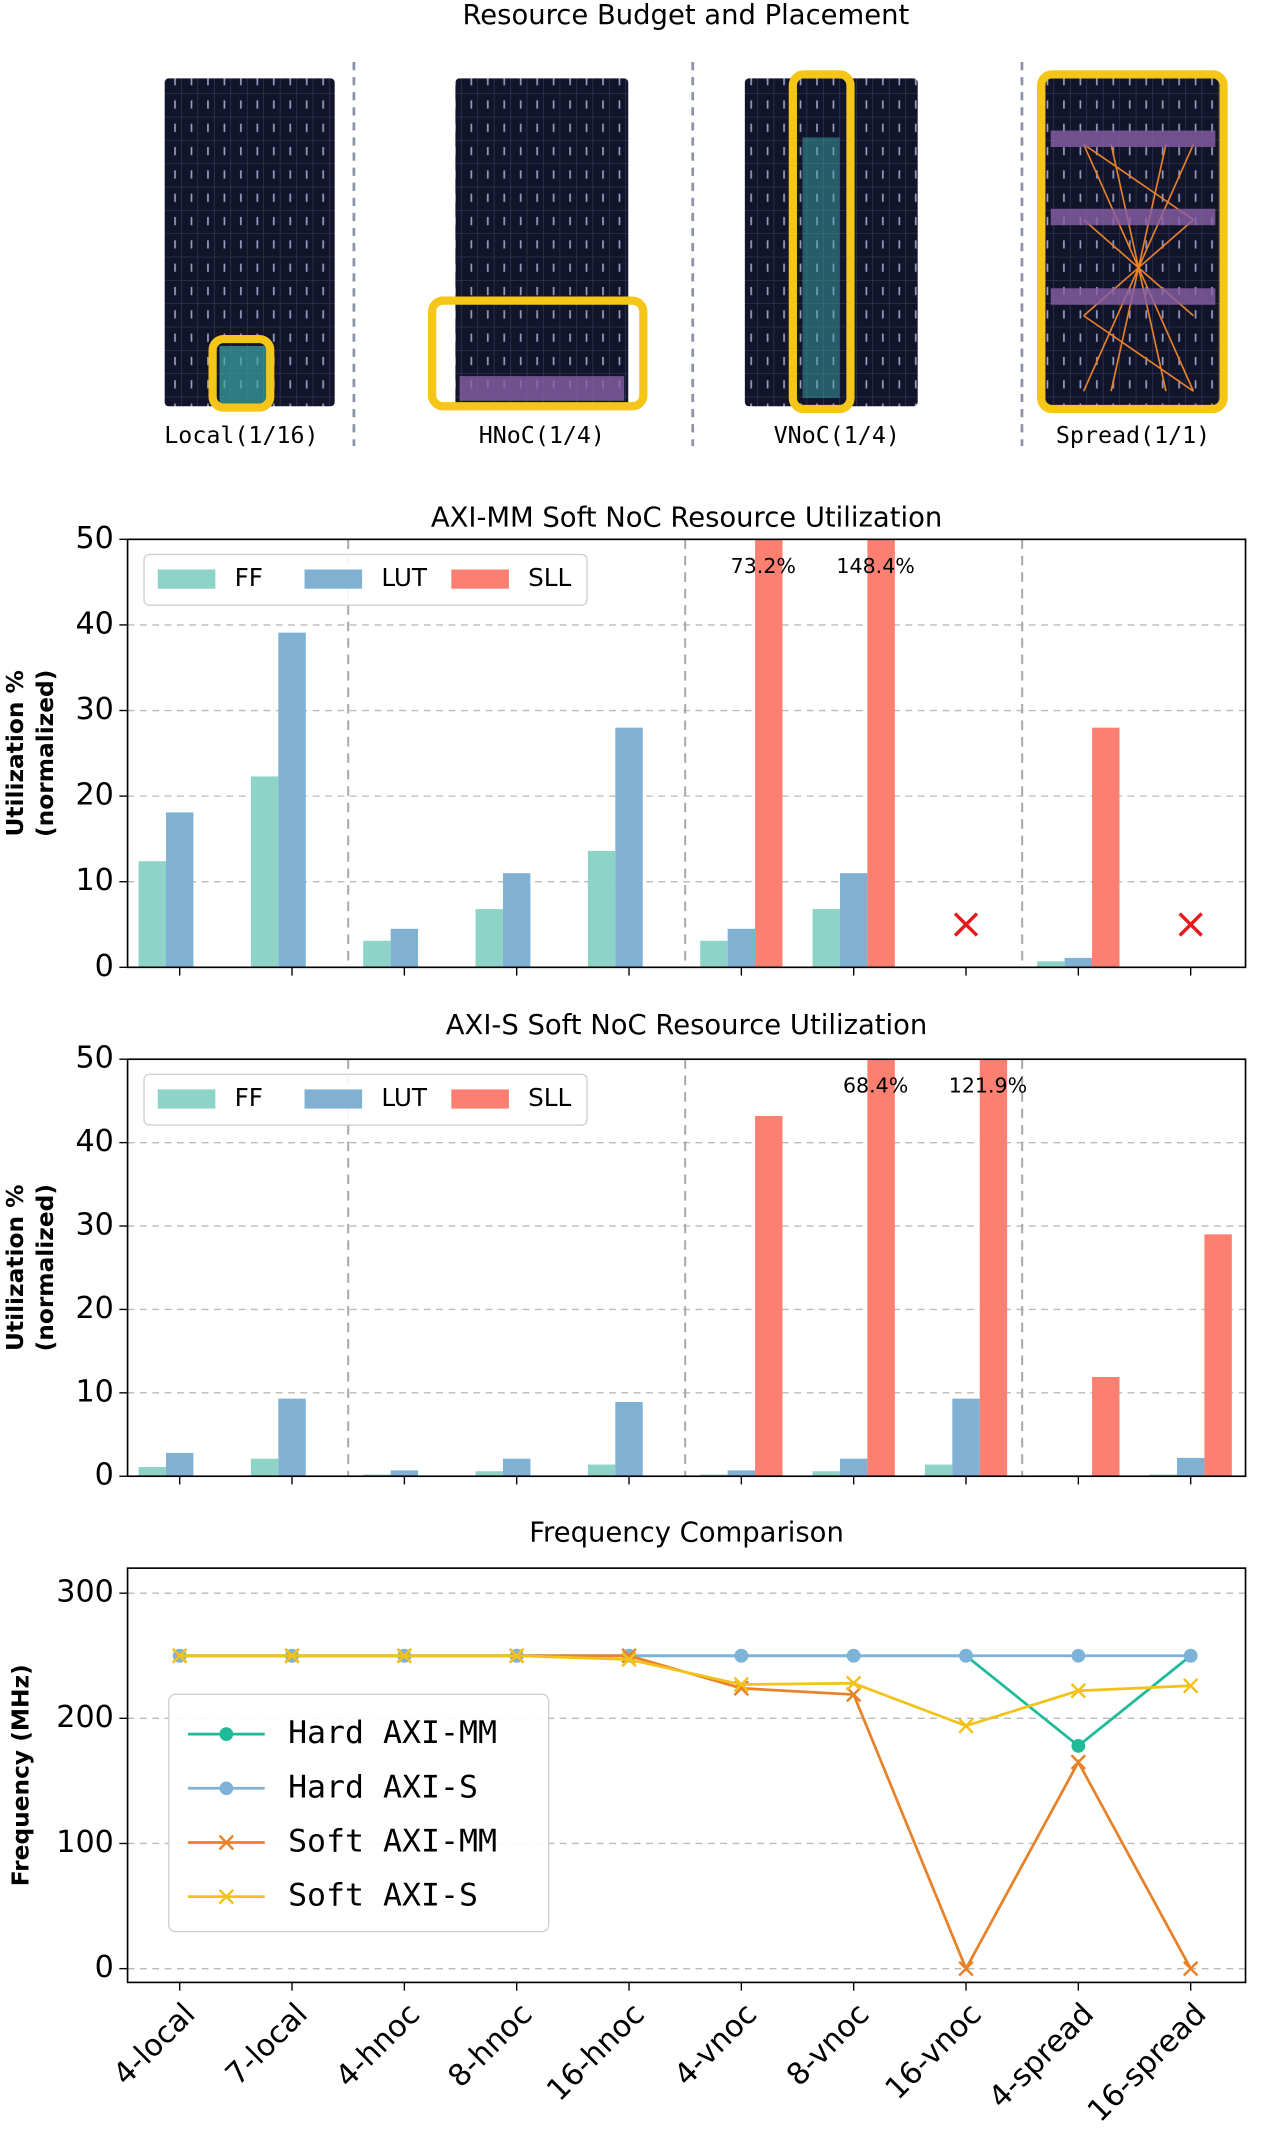  I want to click on x-tick-label: 16-hnoc, so click(595, 2052).